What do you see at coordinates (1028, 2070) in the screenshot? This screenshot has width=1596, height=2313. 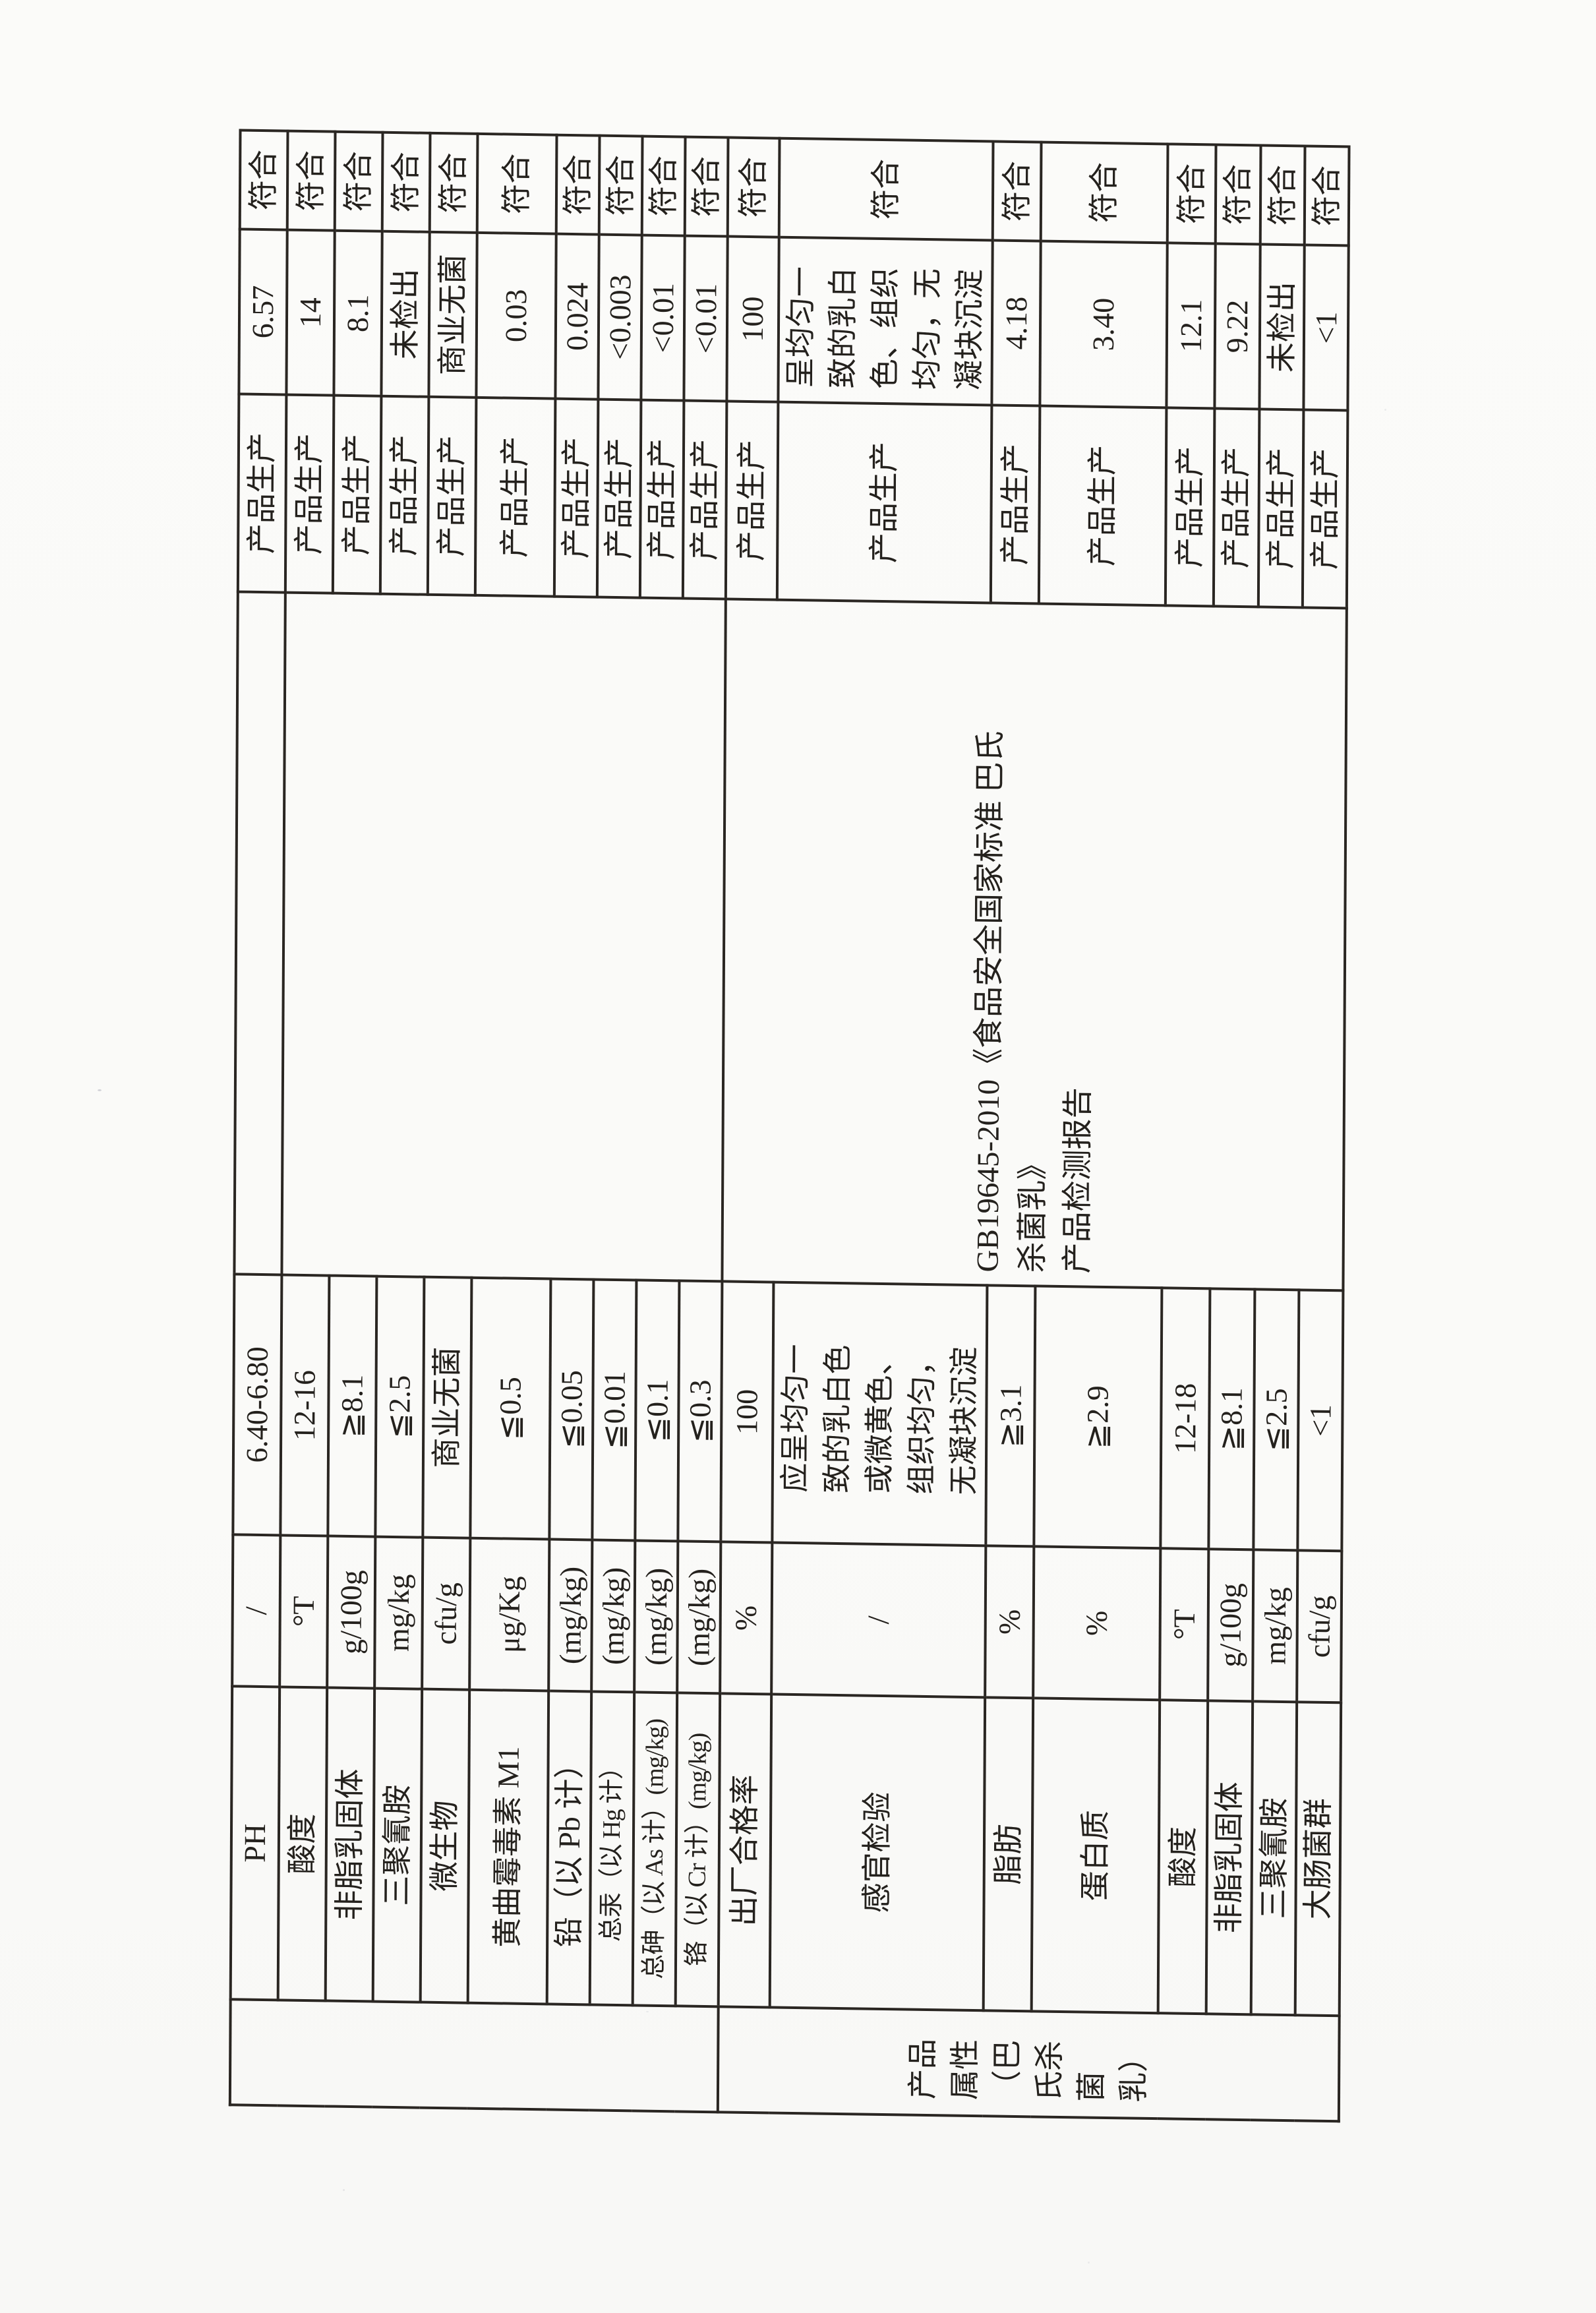 I see `attribute-cell-text: 产品属性（巴氏杀菌乳）` at bounding box center [1028, 2070].